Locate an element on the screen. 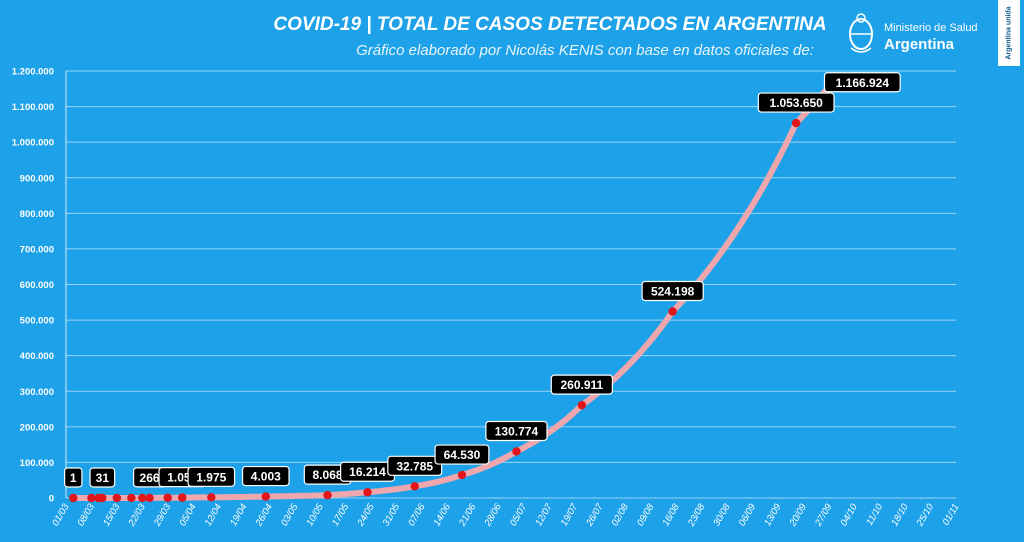 This screenshot has width=1024, height=542. data-label: 130.774 is located at coordinates (517, 431).